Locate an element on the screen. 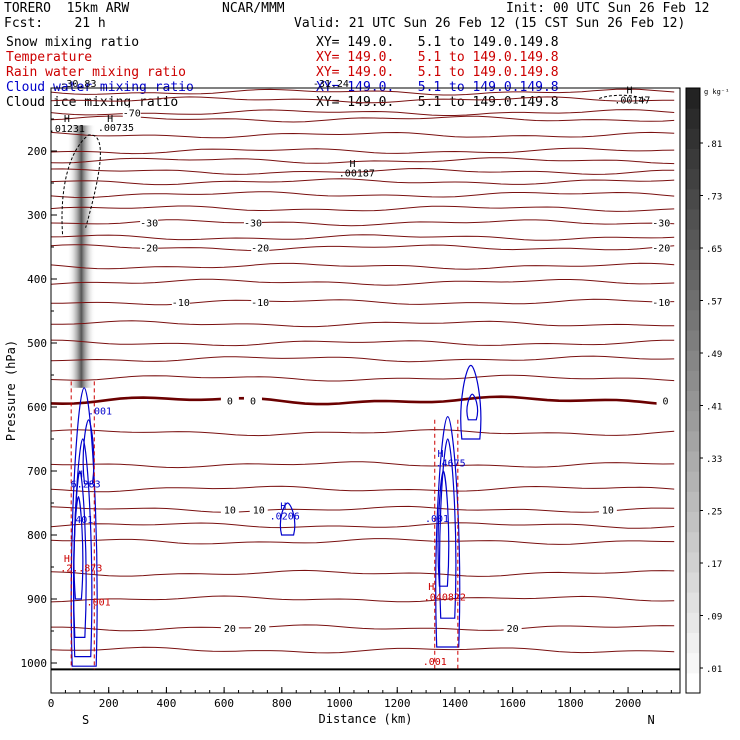 Image resolution: width=740 pixels, height=740 pixels. x-tick-label: 1400 is located at coordinates (455, 703).